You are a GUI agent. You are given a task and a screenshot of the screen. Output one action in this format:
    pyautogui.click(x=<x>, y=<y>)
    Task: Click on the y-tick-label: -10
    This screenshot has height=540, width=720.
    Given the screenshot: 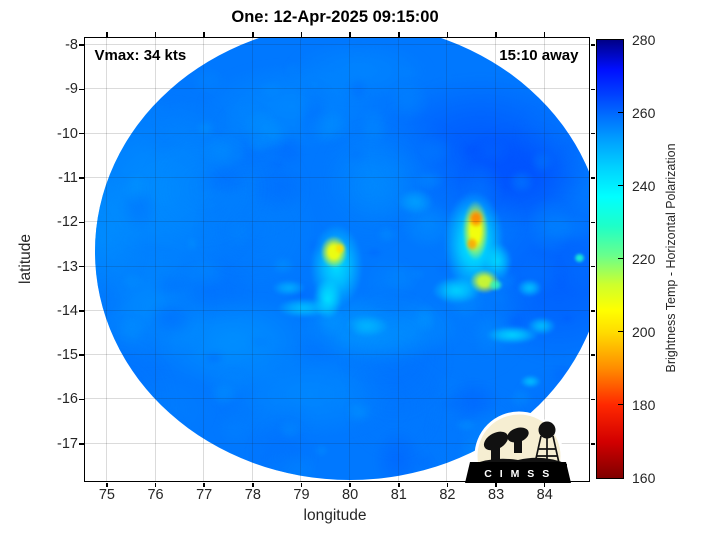 What is the action you would take?
    pyautogui.click(x=67, y=133)
    